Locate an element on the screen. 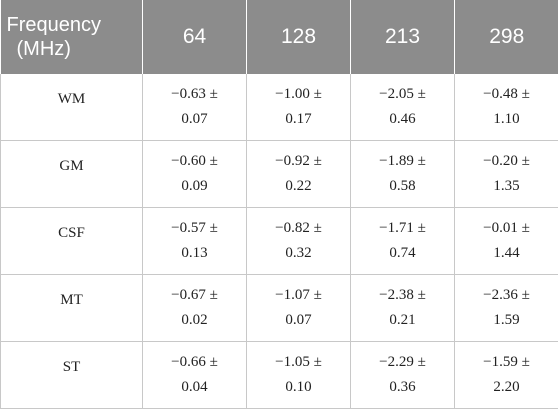 This screenshot has width=558, height=410. value-cell: −2.36 ± 1.59 is located at coordinates (506, 308).